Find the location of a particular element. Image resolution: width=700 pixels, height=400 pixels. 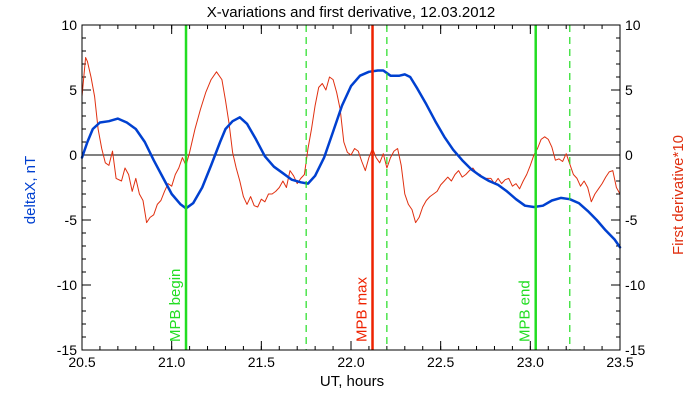

y-left-tick-label: -10 is located at coordinates (67, 285).